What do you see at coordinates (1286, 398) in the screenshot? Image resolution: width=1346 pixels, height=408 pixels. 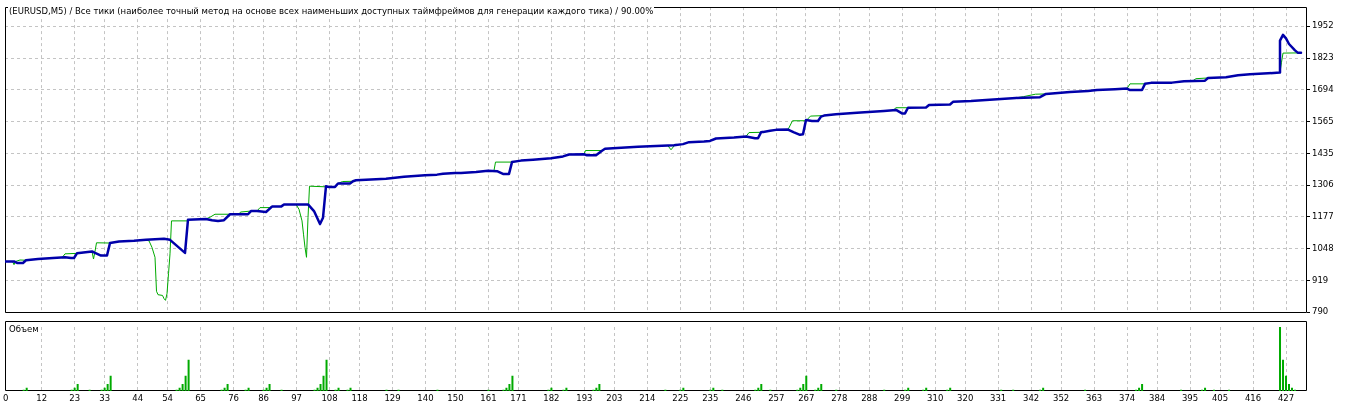 I see `x-tick-label: 427` at bounding box center [1286, 398].